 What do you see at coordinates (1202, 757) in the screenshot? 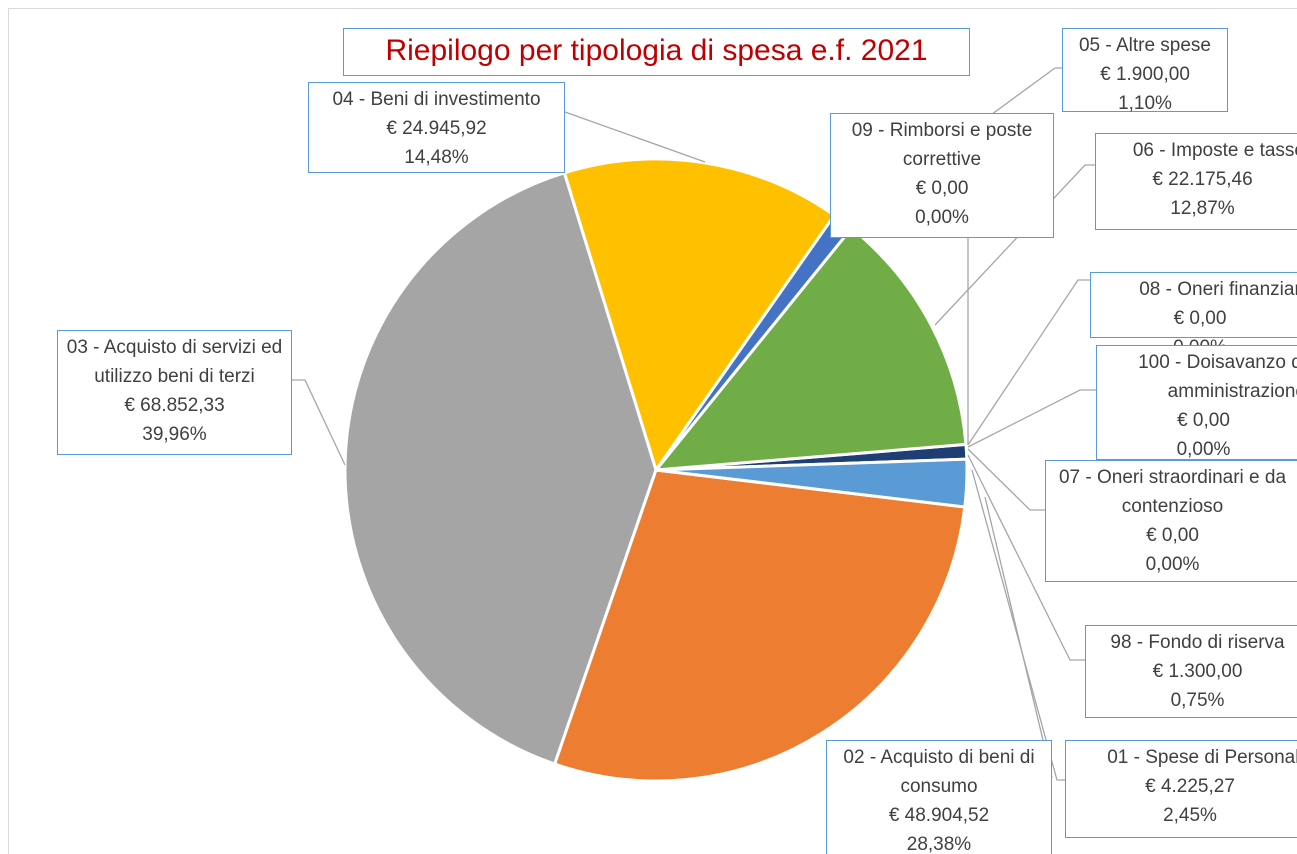
I see `category-label: 01 - Spese di Personale` at bounding box center [1202, 757].